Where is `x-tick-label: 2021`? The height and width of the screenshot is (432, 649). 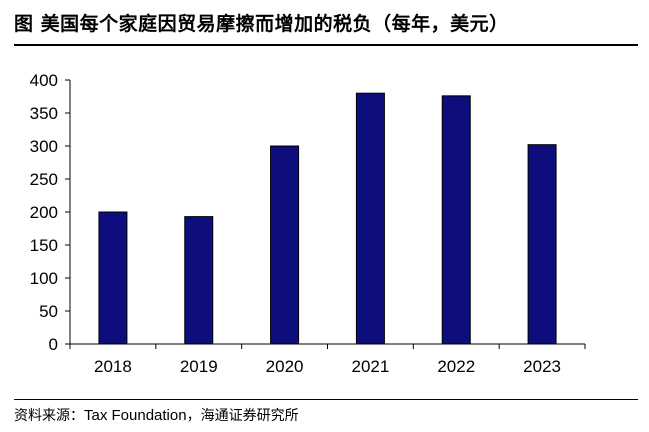 x-tick-label: 2021 is located at coordinates (371, 366).